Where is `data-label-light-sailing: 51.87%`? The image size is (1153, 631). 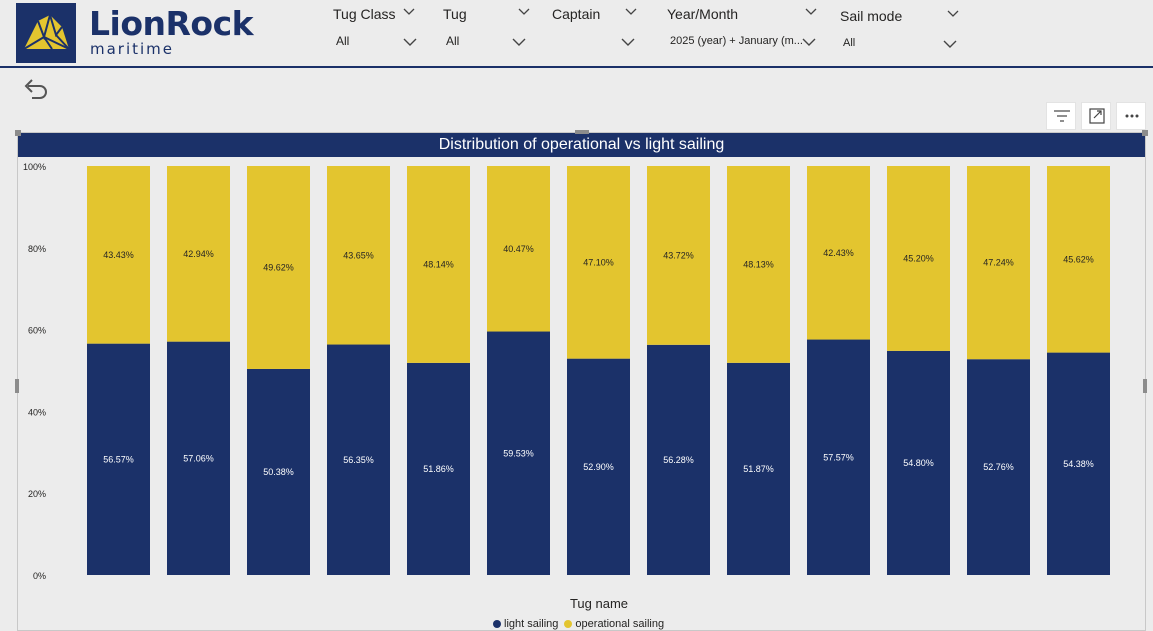 data-label-light-sailing: 51.87% is located at coordinates (758, 469).